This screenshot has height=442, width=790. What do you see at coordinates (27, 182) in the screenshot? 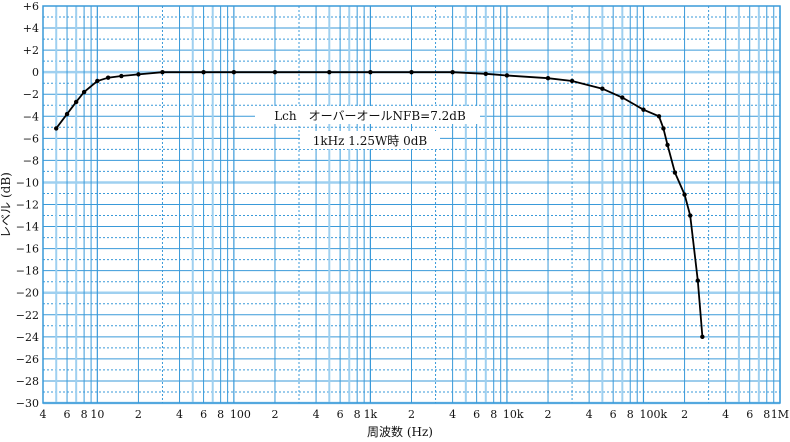
I see `y-tick-label: −10` at bounding box center [27, 182].